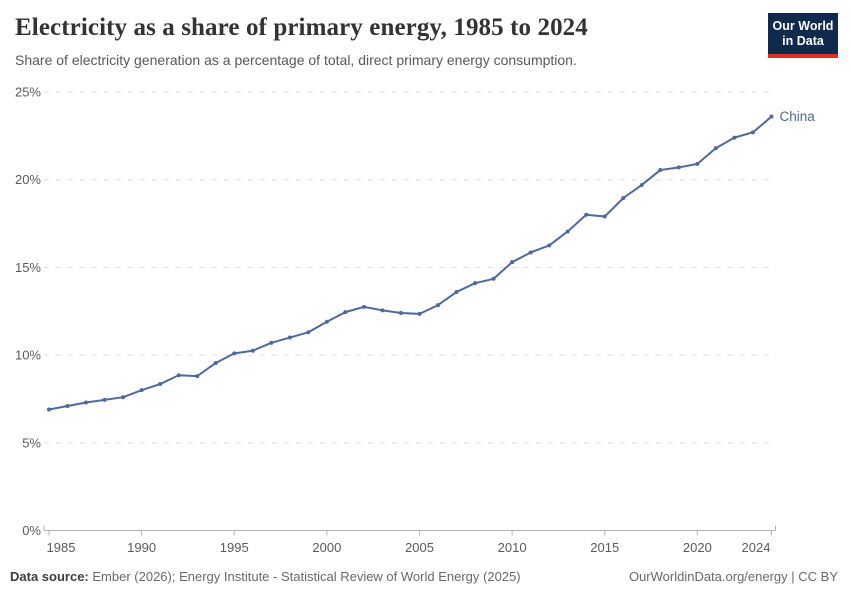 Image resolution: width=850 pixels, height=600 pixels. Describe the element at coordinates (28, 179) in the screenshot. I see `svg-text: 20%` at that location.